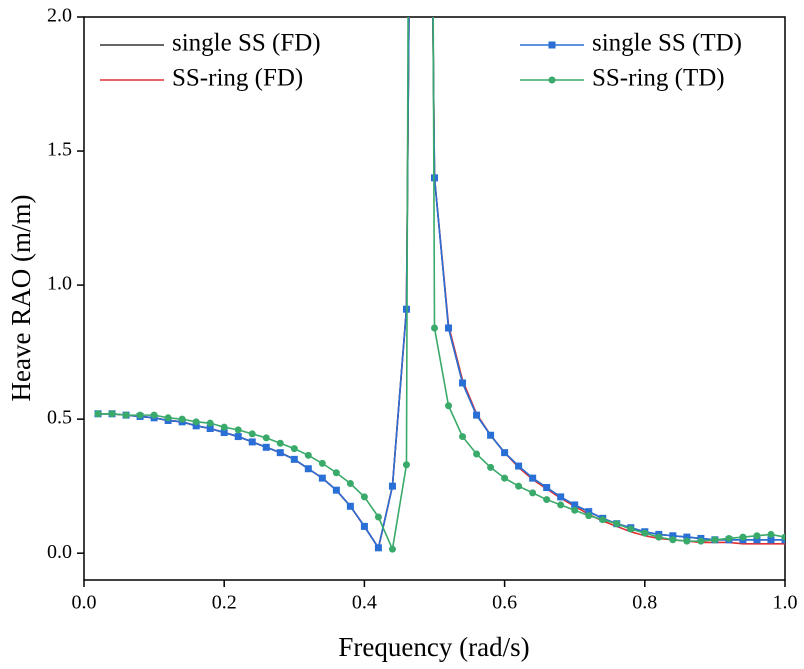  Describe the element at coordinates (59, 16) in the screenshot. I see `y-tick-label: 2.0` at that location.